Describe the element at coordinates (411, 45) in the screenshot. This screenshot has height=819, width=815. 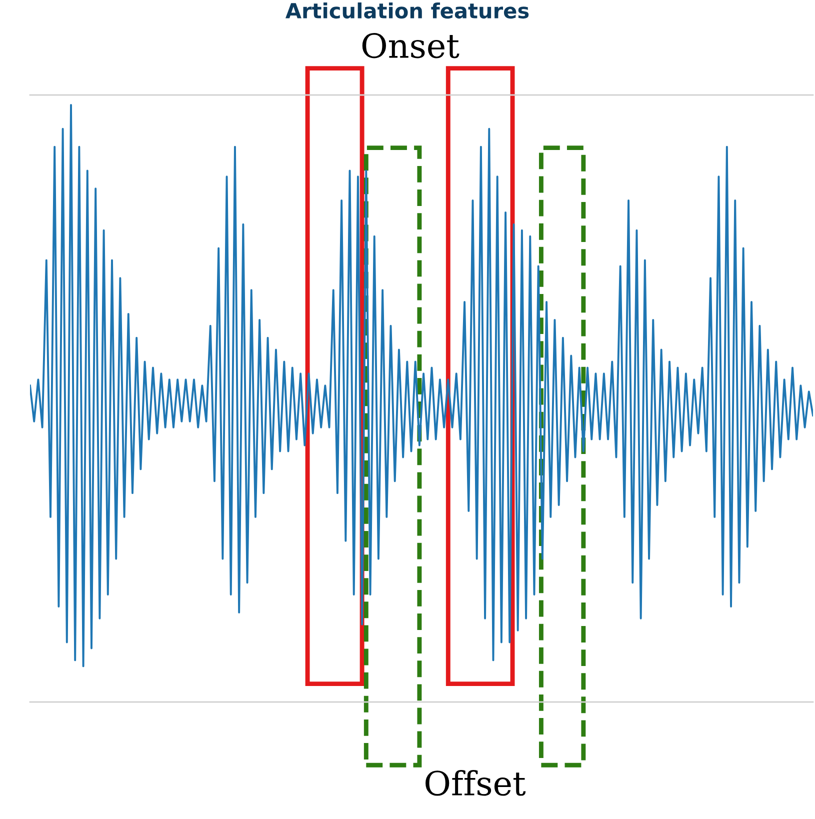
I see `text: Onset` at that location.